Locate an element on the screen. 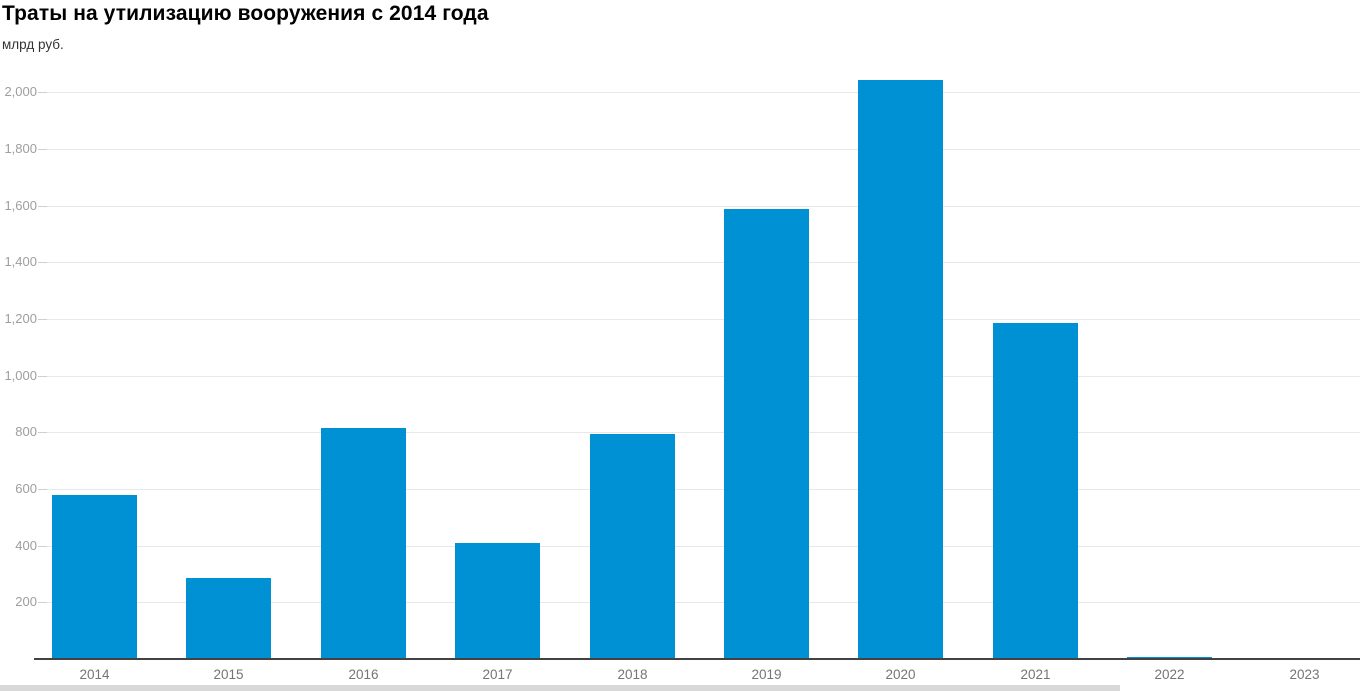 This screenshot has width=1360, height=691. x-axis-label-2015: 2015 is located at coordinates (228, 674).